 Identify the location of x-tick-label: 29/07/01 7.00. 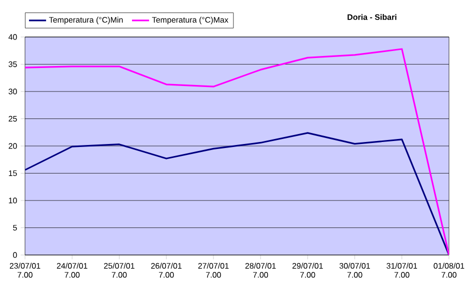
(307, 270).